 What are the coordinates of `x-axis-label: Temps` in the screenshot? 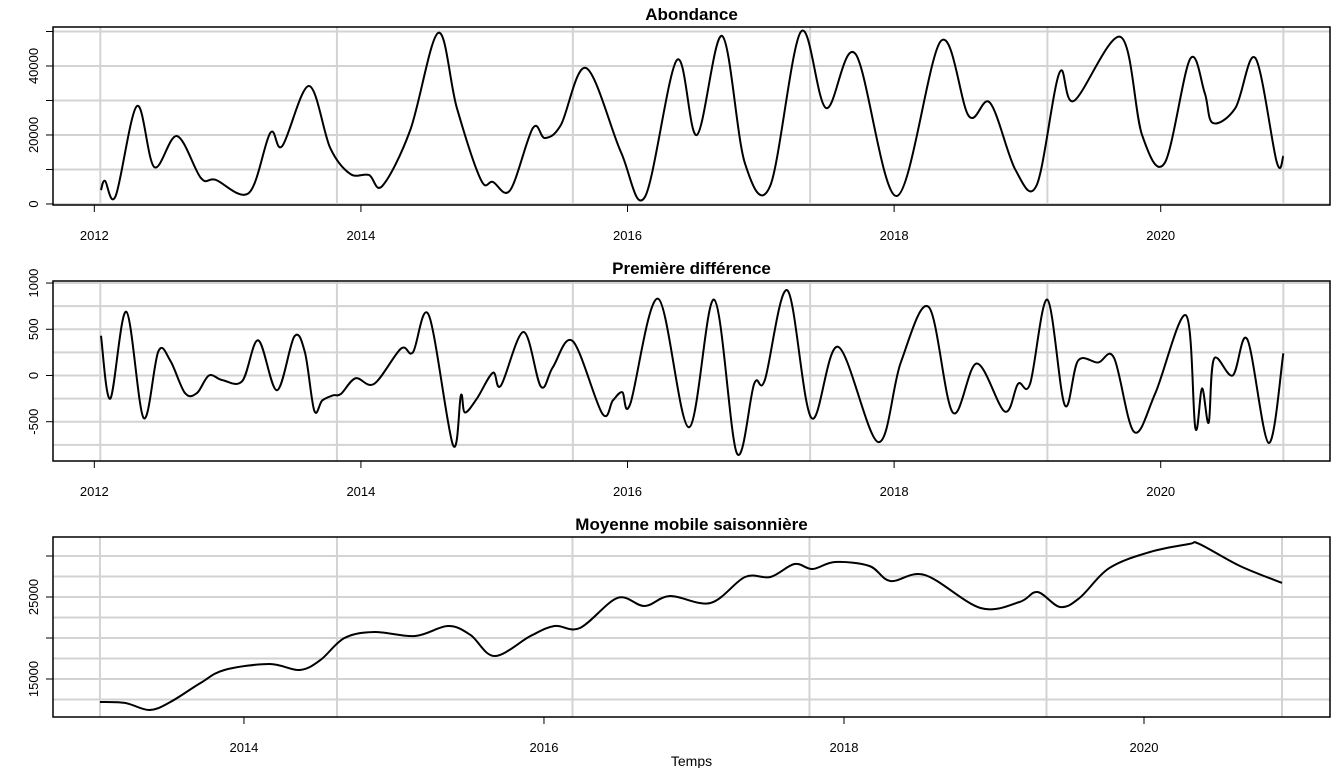 It's located at (691, 760).